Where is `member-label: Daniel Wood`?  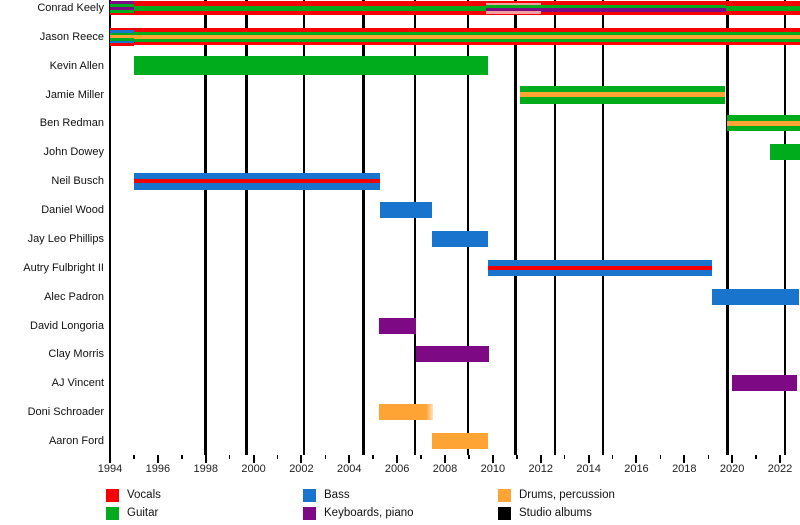 member-label: Daniel Wood is located at coordinates (72, 210).